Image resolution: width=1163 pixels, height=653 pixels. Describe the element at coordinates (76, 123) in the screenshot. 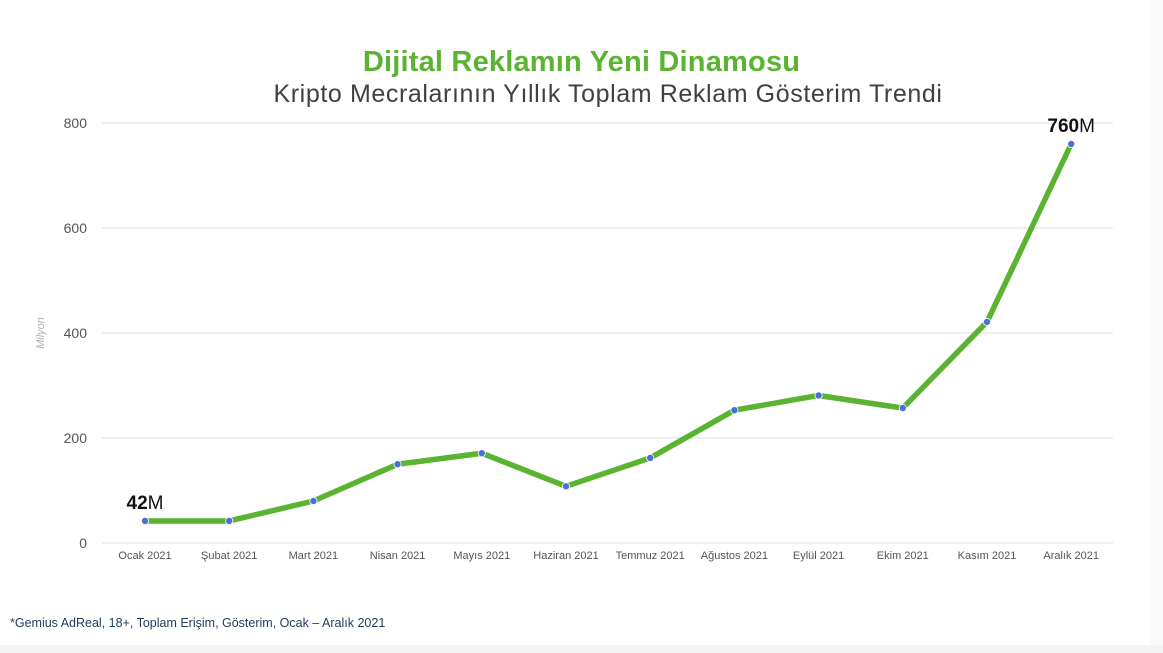

I see `y-tick-label: 800` at that location.